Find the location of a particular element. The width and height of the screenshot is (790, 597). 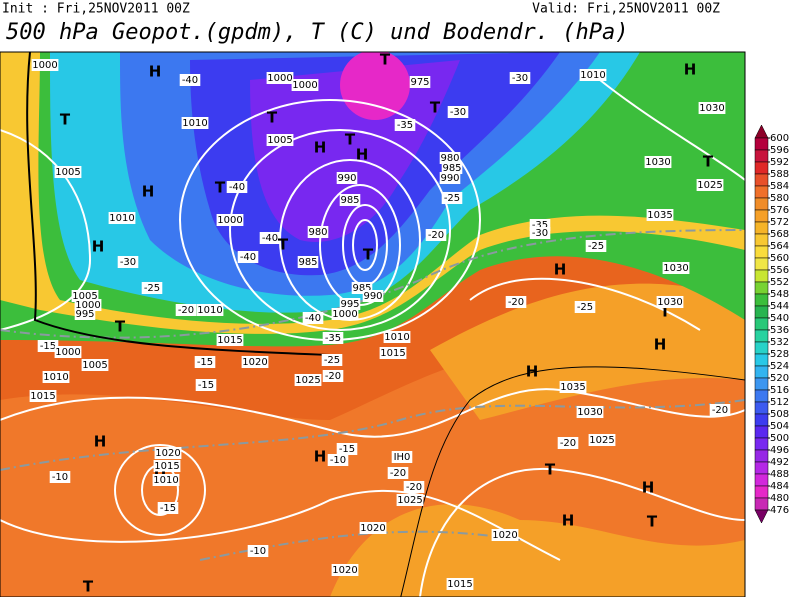

colorbar-label: 588 is located at coordinates (779, 174).